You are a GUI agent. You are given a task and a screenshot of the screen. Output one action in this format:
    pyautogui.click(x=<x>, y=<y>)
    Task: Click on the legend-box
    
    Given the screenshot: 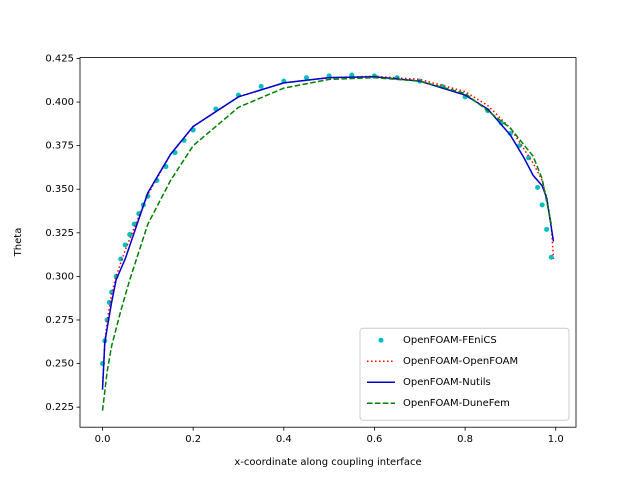 What is the action you would take?
    pyautogui.click(x=464, y=374)
    